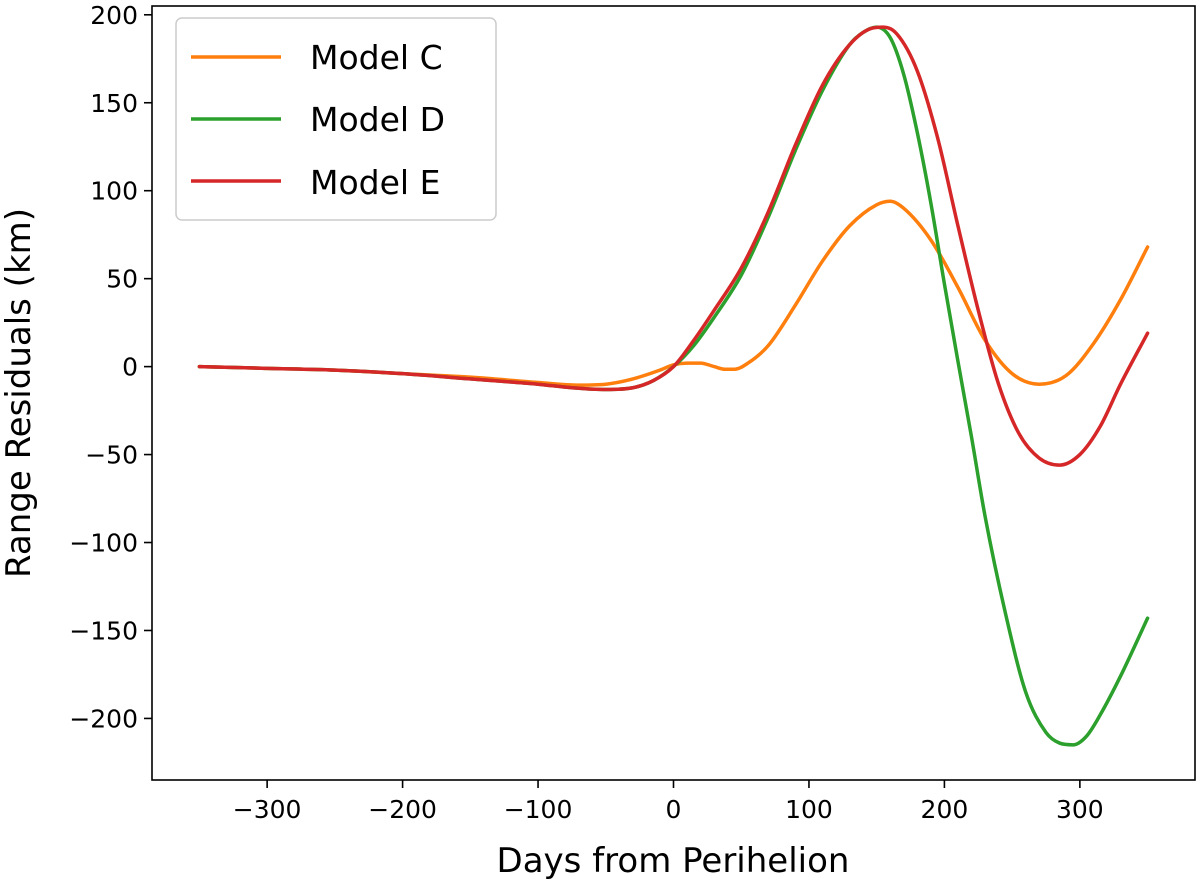  I want to click on x-tick-label: 300, so click(1080, 809).